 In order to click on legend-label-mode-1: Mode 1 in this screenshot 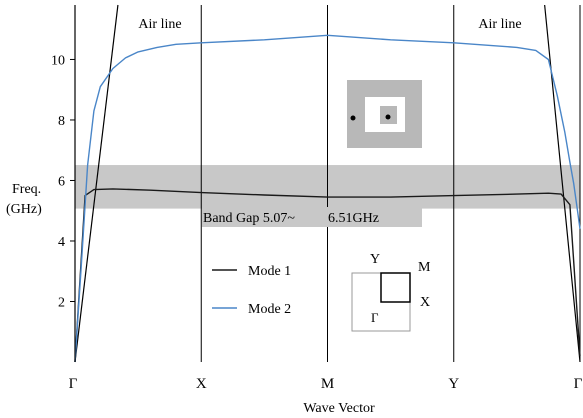, I will do `click(269, 271)`.